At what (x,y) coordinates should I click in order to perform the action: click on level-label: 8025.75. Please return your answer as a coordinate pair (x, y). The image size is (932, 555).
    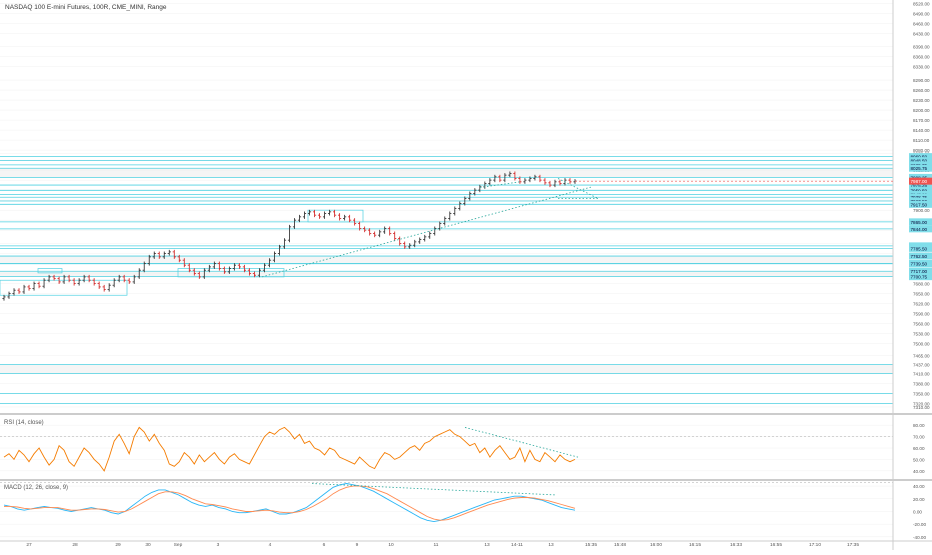
    Looking at the image, I should click on (919, 168).